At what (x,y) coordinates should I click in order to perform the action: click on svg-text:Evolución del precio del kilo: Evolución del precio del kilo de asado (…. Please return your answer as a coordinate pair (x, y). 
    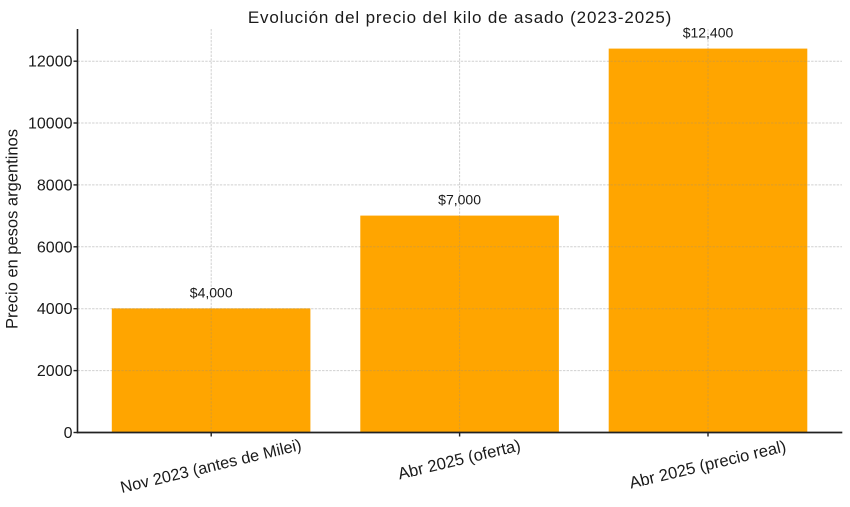
    Looking at the image, I should click on (460, 17).